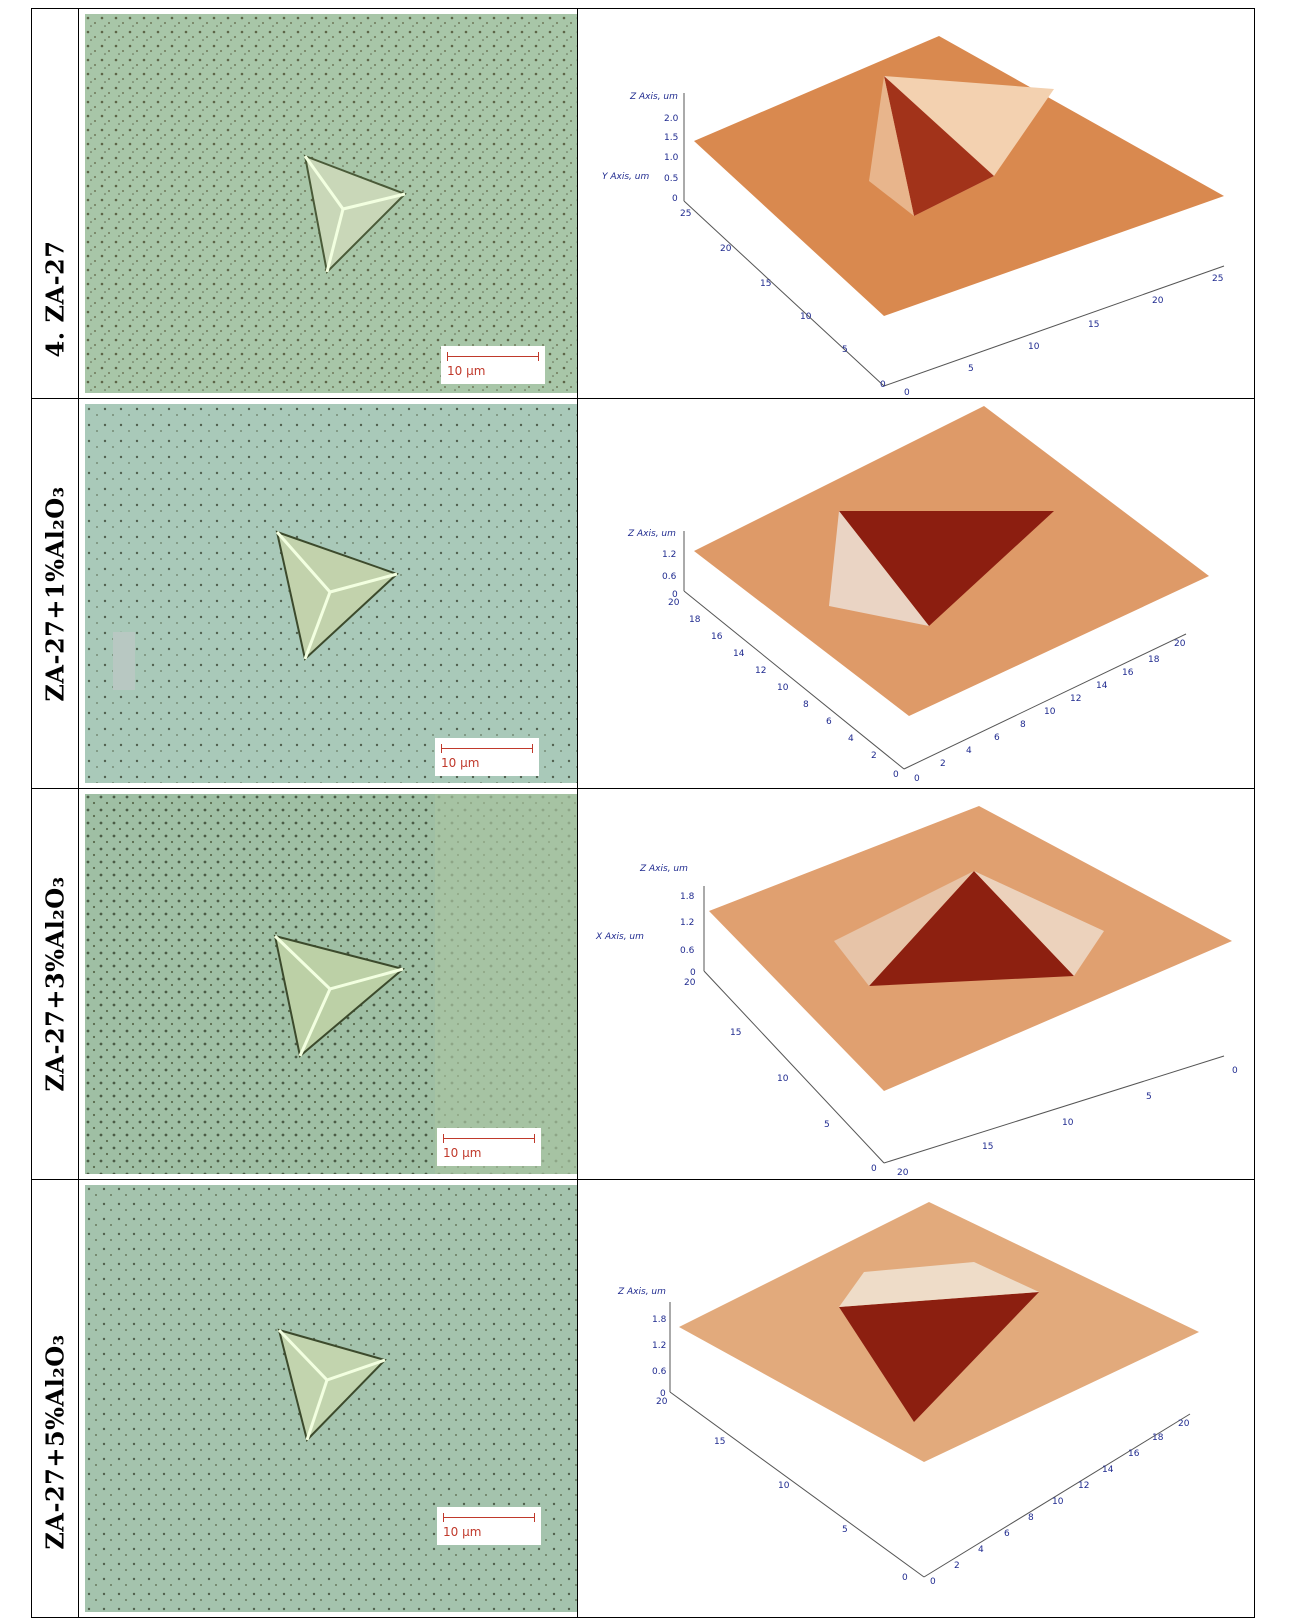  What do you see at coordinates (987, 1147) in the screenshot?
I see `right-axis-tick: 15` at bounding box center [987, 1147].